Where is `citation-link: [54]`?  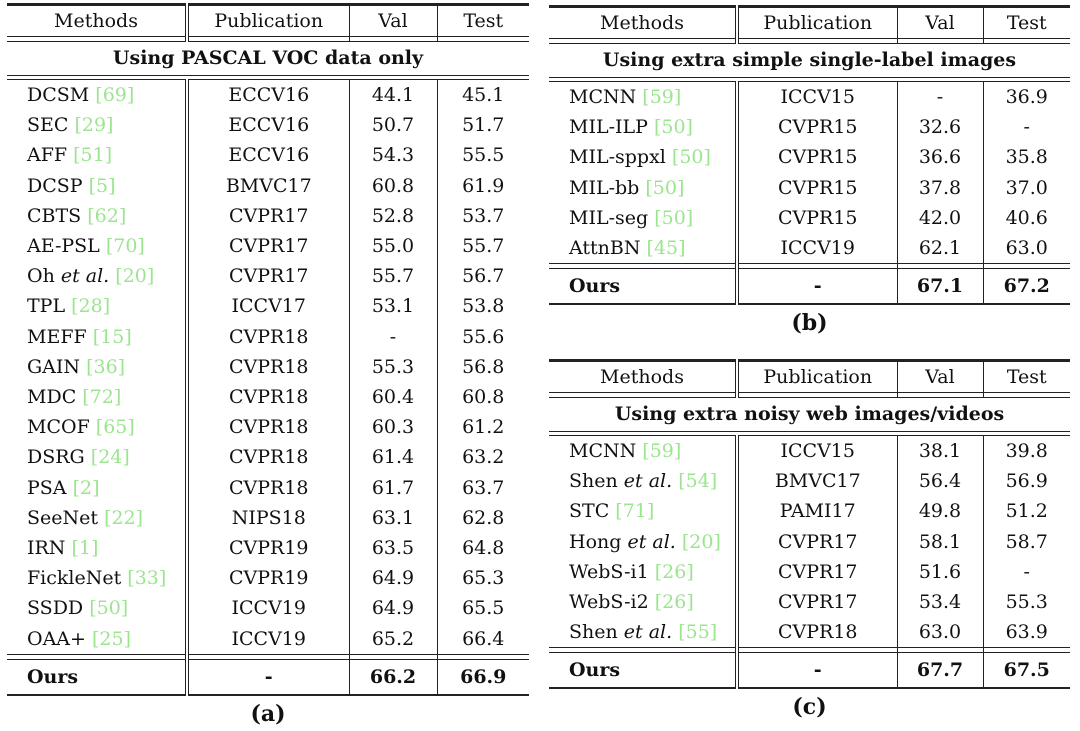 citation-link: [54] is located at coordinates (698, 481).